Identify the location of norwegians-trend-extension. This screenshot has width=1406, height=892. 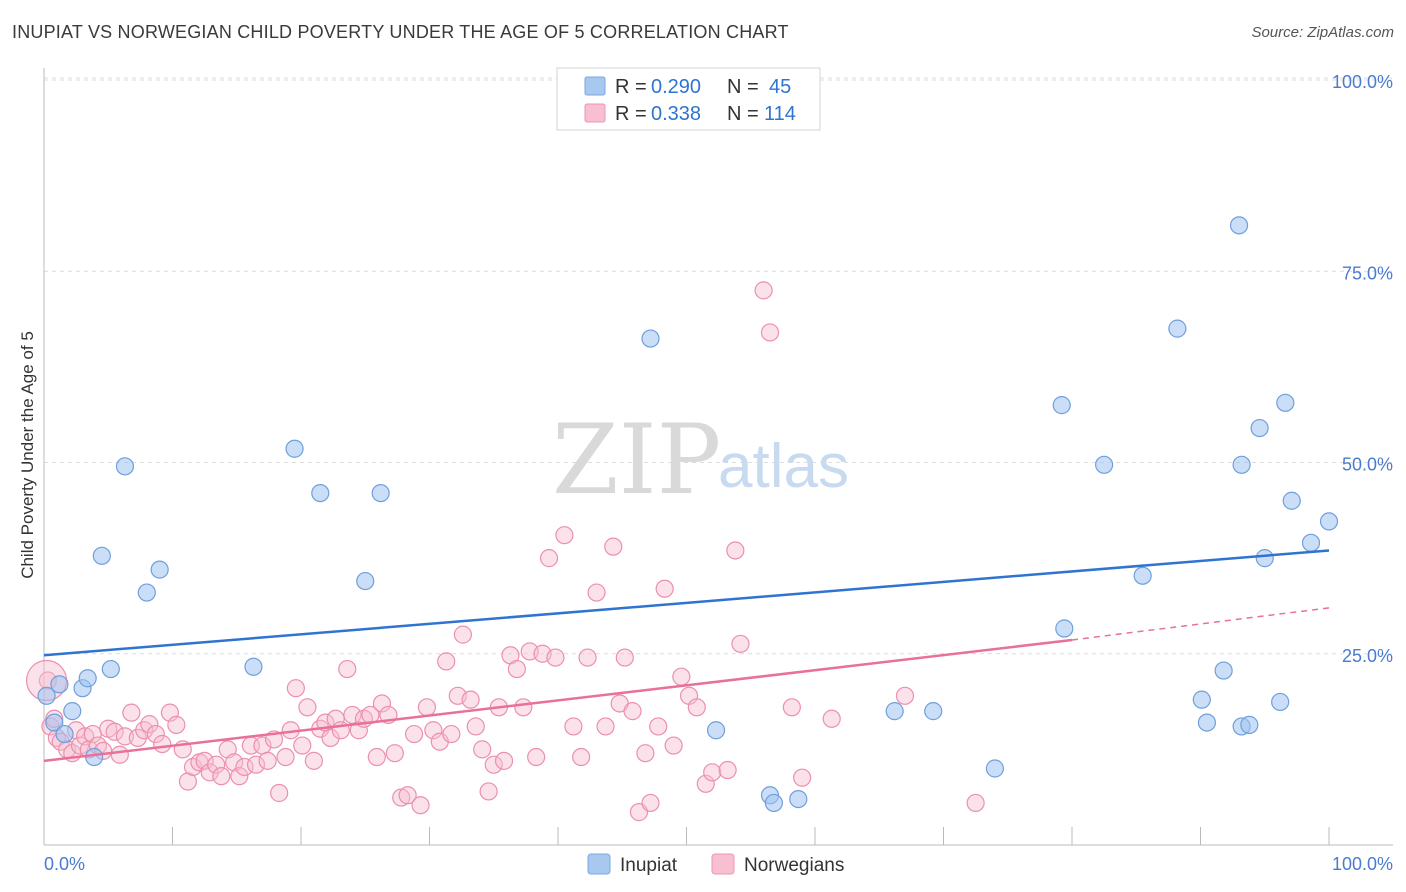
(1200, 624).